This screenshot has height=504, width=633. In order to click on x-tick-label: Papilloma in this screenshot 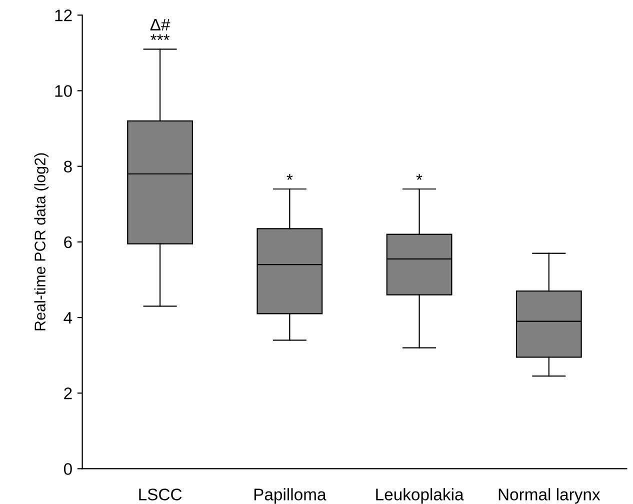, I will do `click(290, 496)`.